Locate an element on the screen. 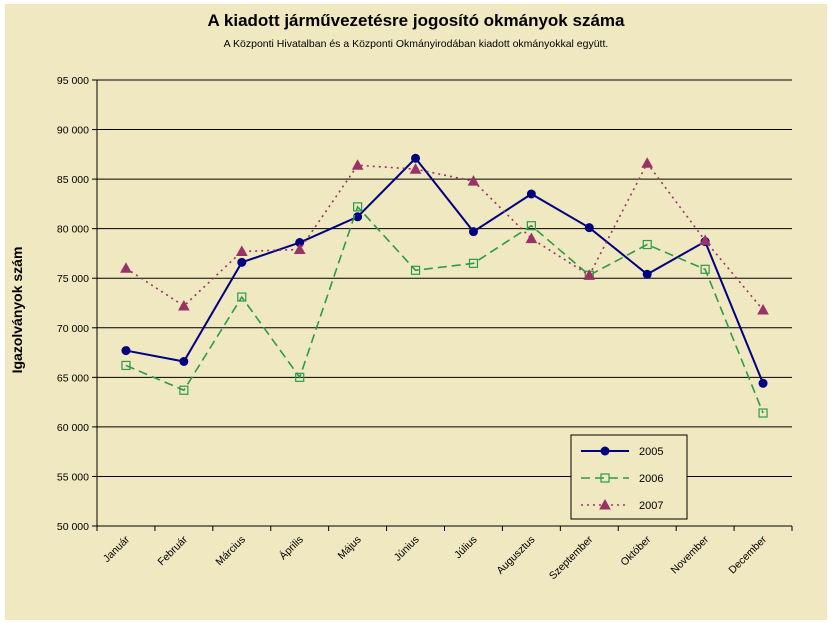  y-tick-label: 70 000 is located at coordinates (73, 329).